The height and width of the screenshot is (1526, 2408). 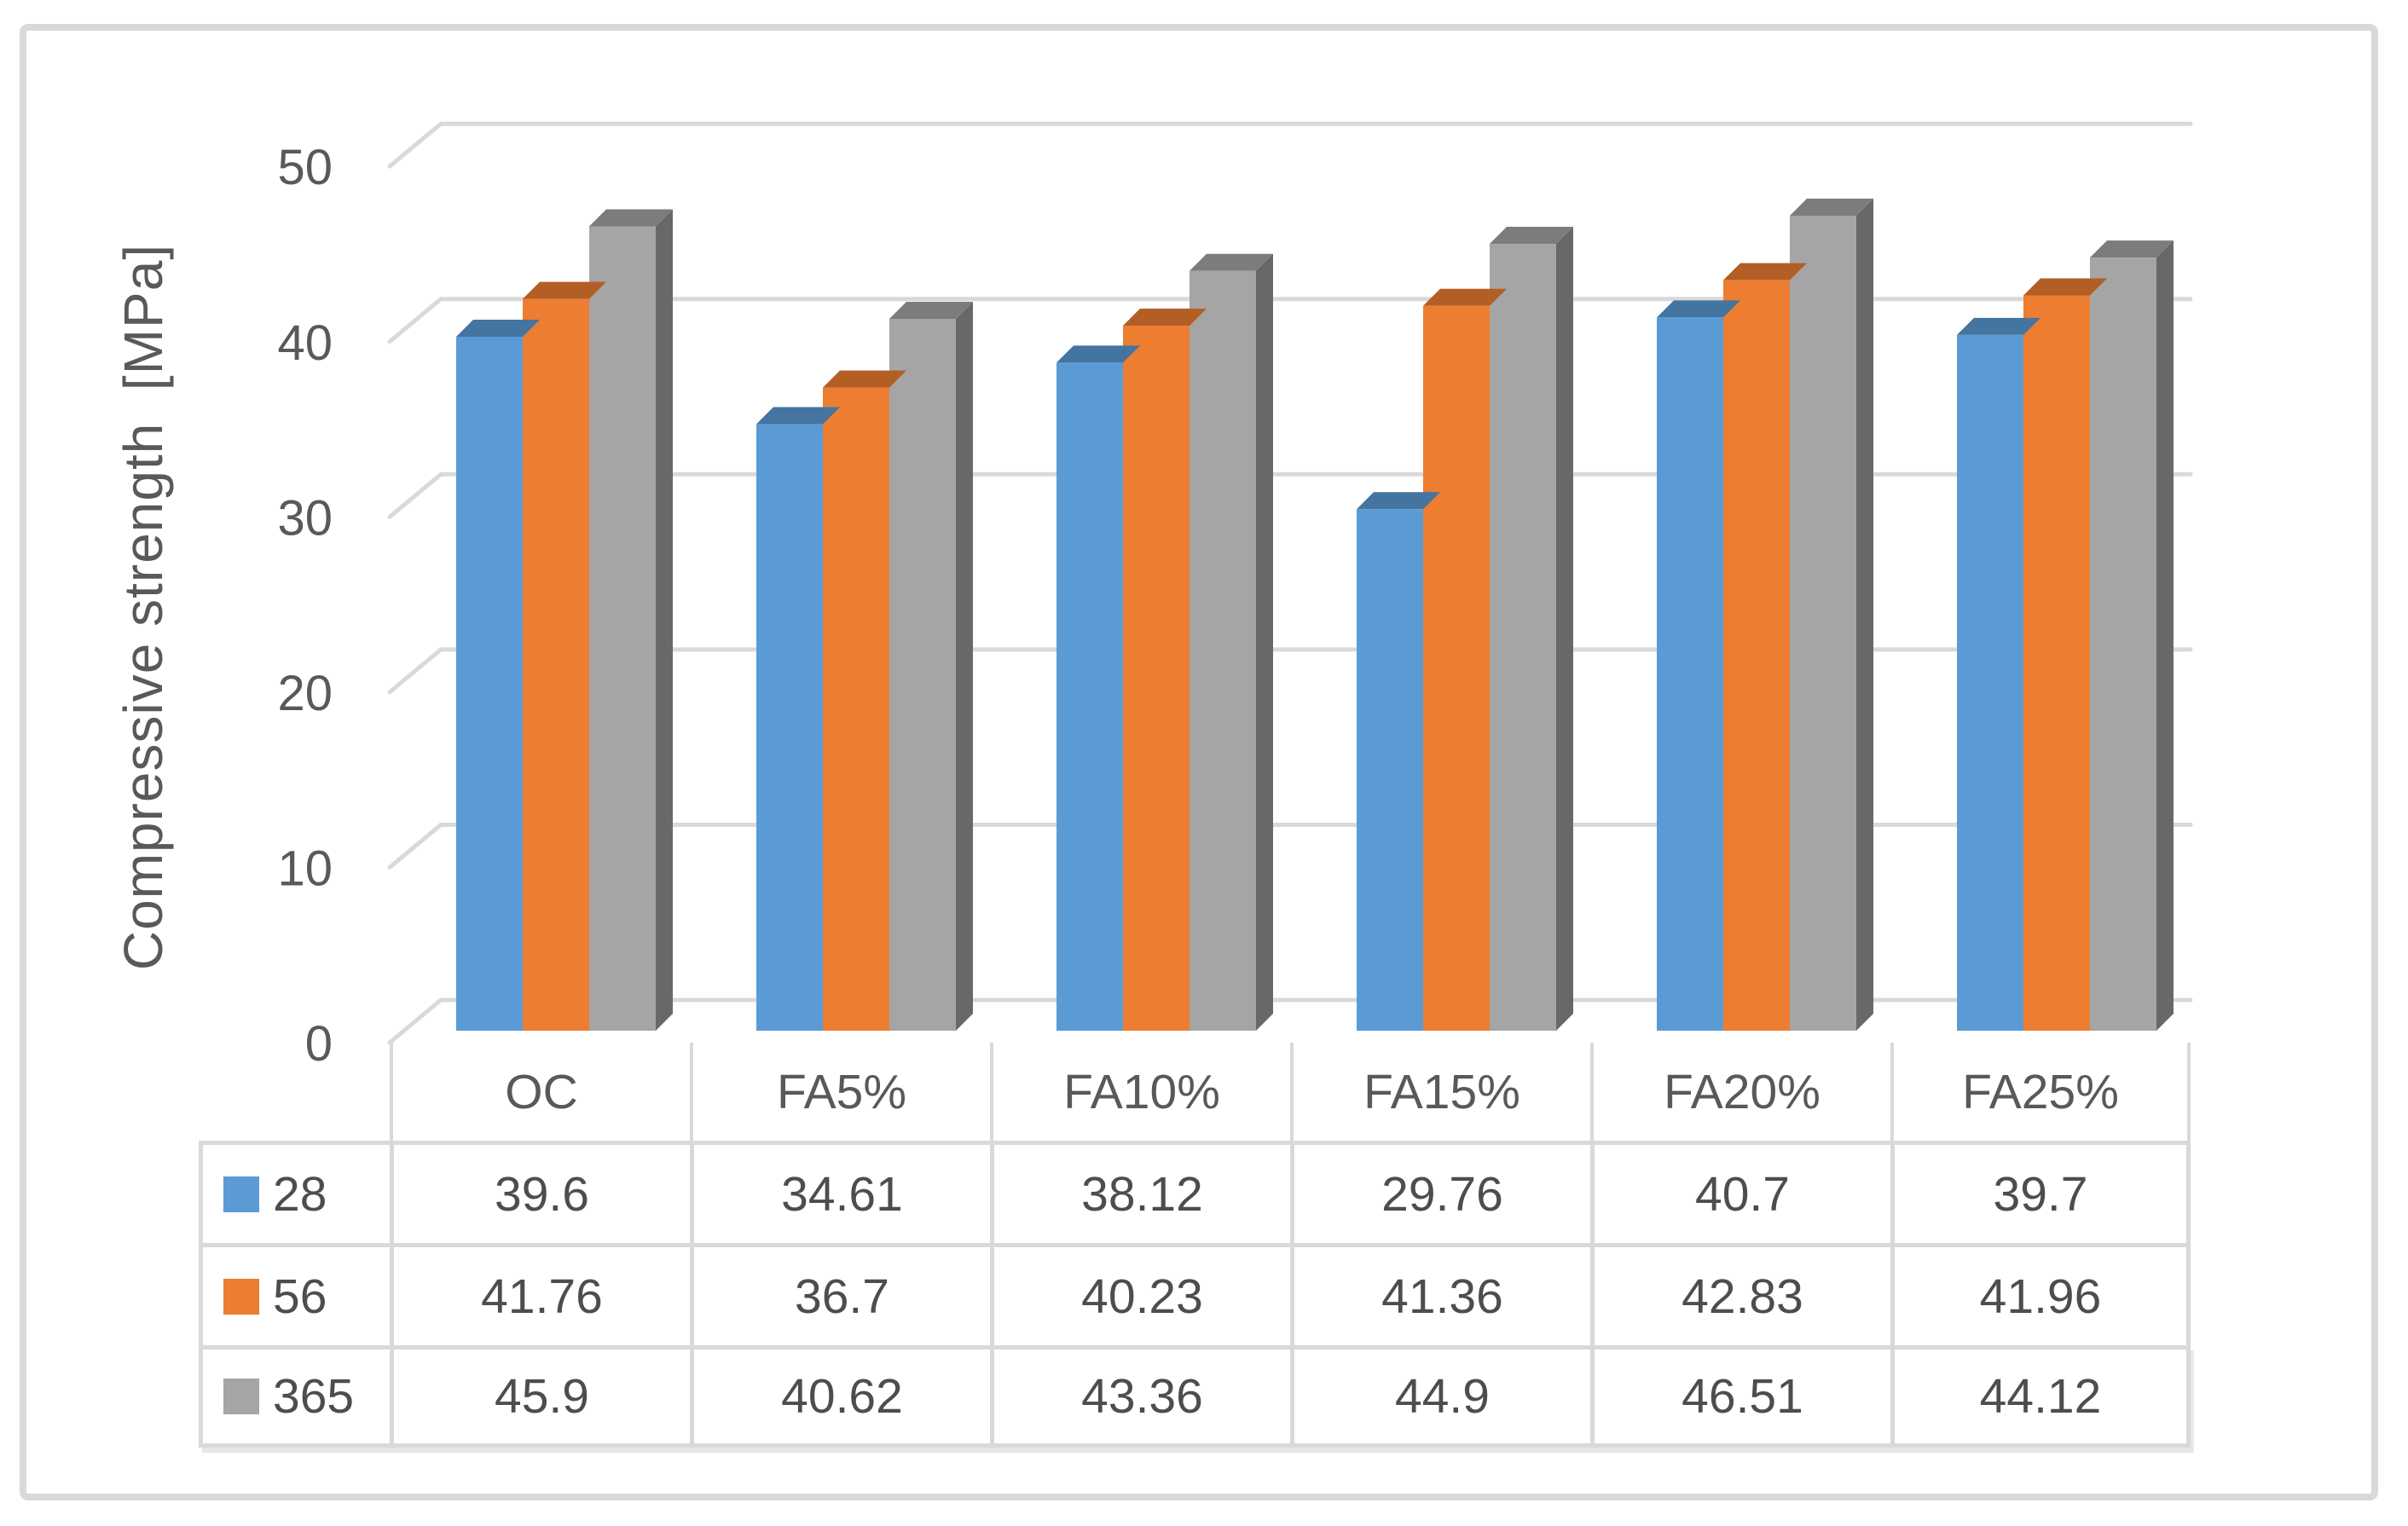 What do you see at coordinates (2040, 1396) in the screenshot?
I see `table-cell: 44.12` at bounding box center [2040, 1396].